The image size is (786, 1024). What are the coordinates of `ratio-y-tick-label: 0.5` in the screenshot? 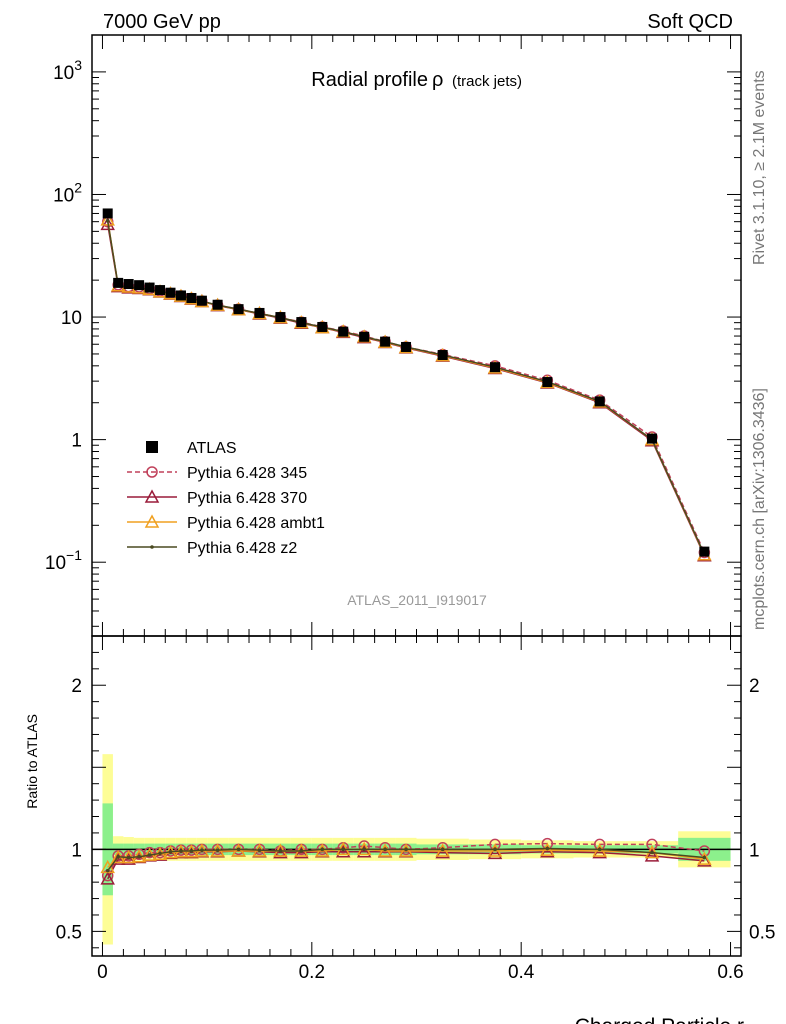 It's located at (69, 932).